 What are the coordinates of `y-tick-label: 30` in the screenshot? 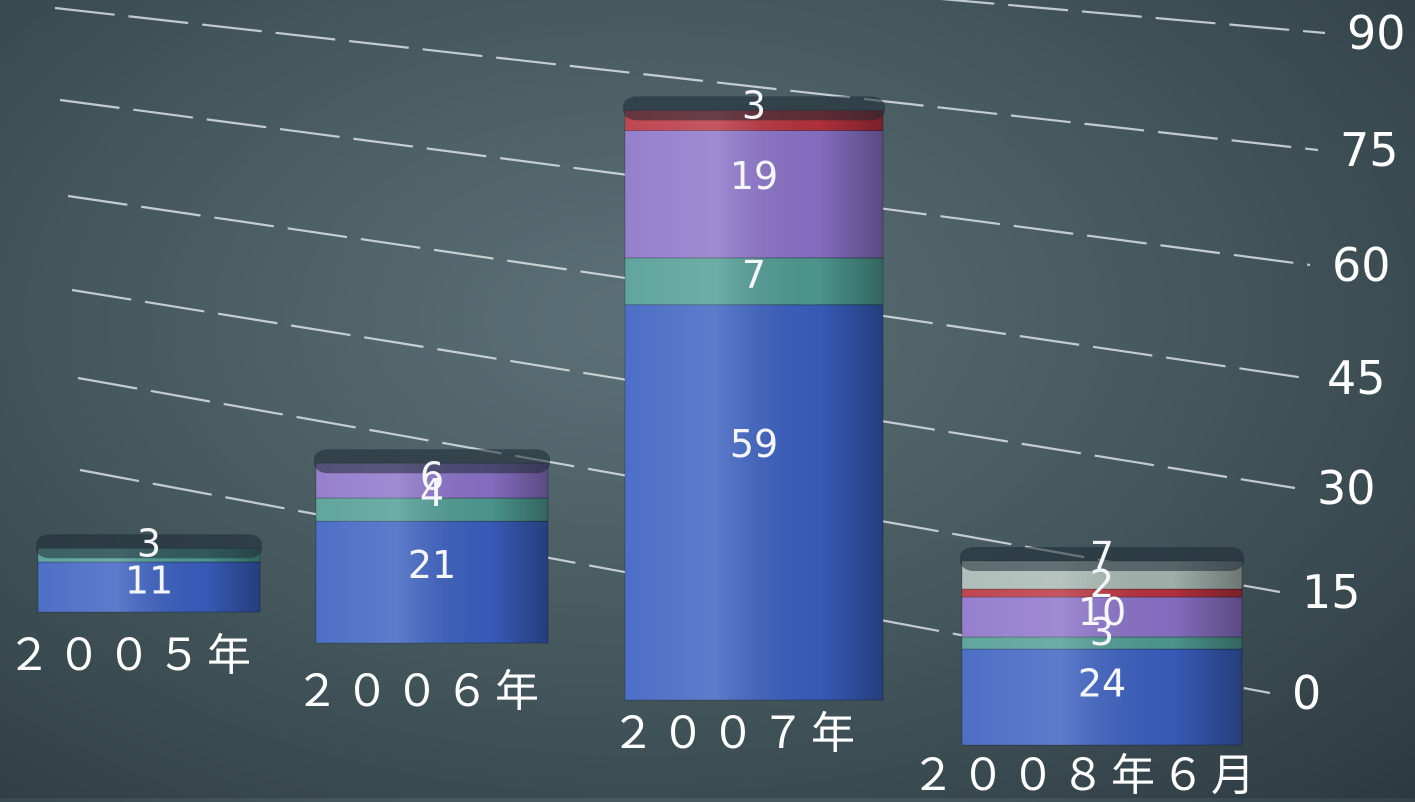 It's located at (1346, 488).